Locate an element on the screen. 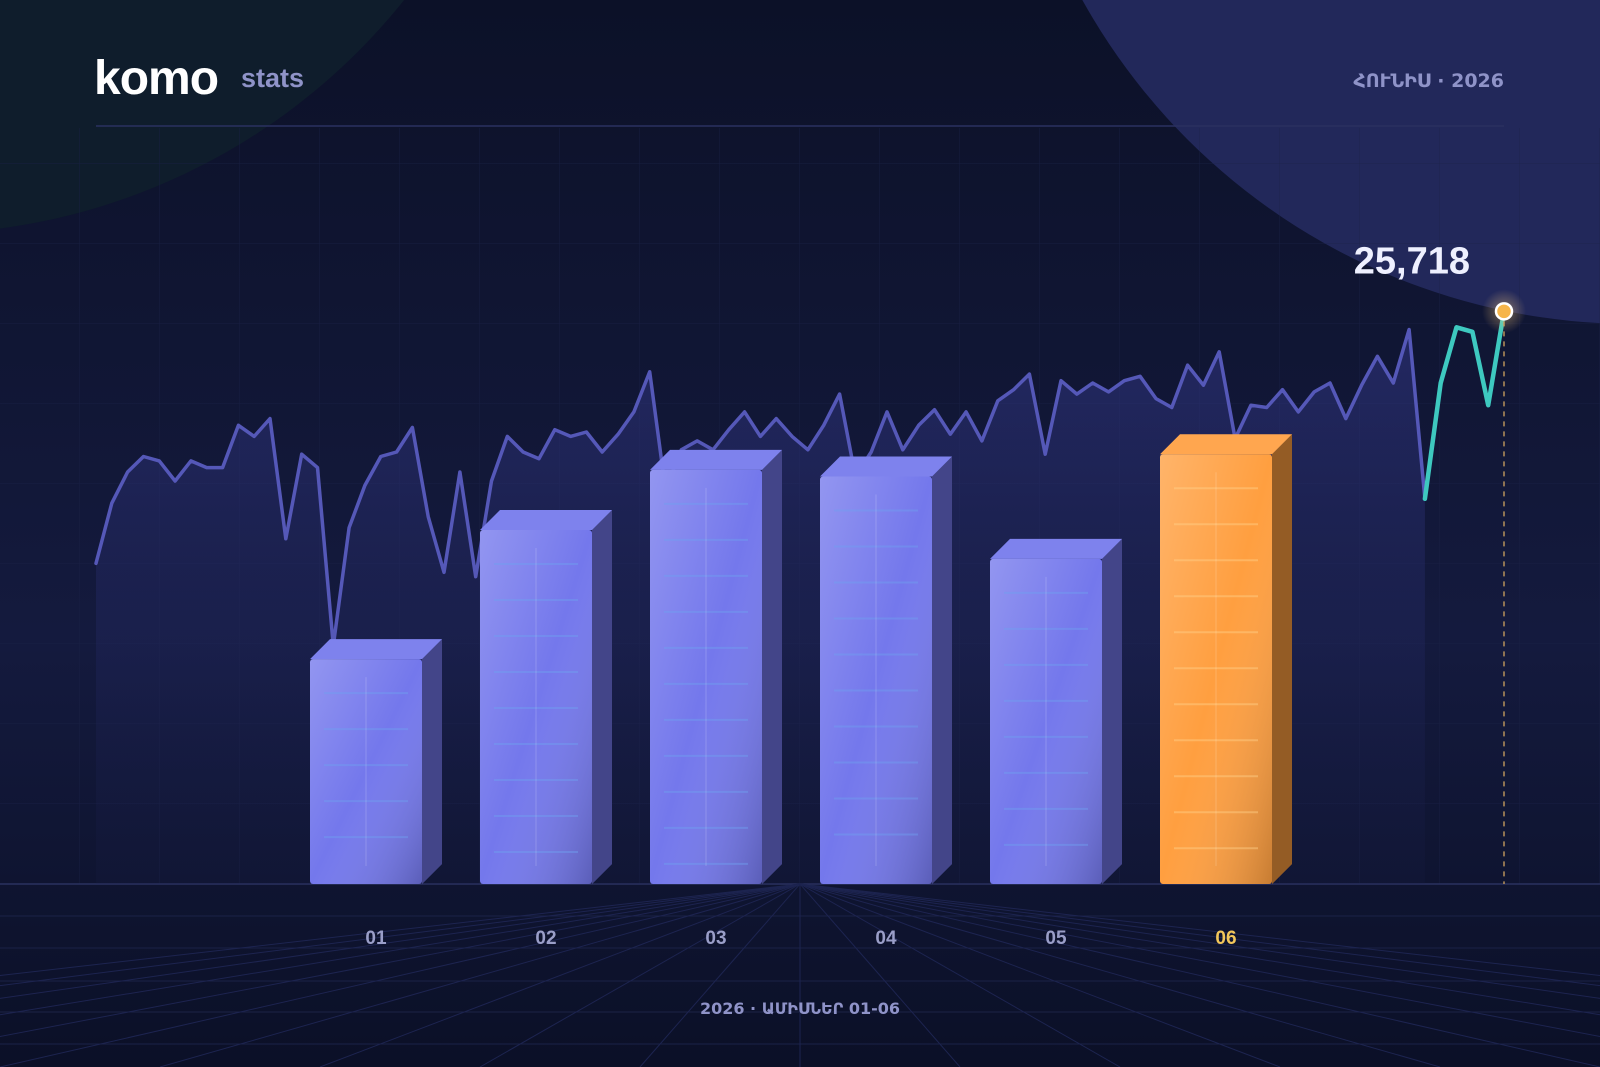 This screenshot has height=1067, width=1600. x-tick-label: 02 is located at coordinates (545, 938).